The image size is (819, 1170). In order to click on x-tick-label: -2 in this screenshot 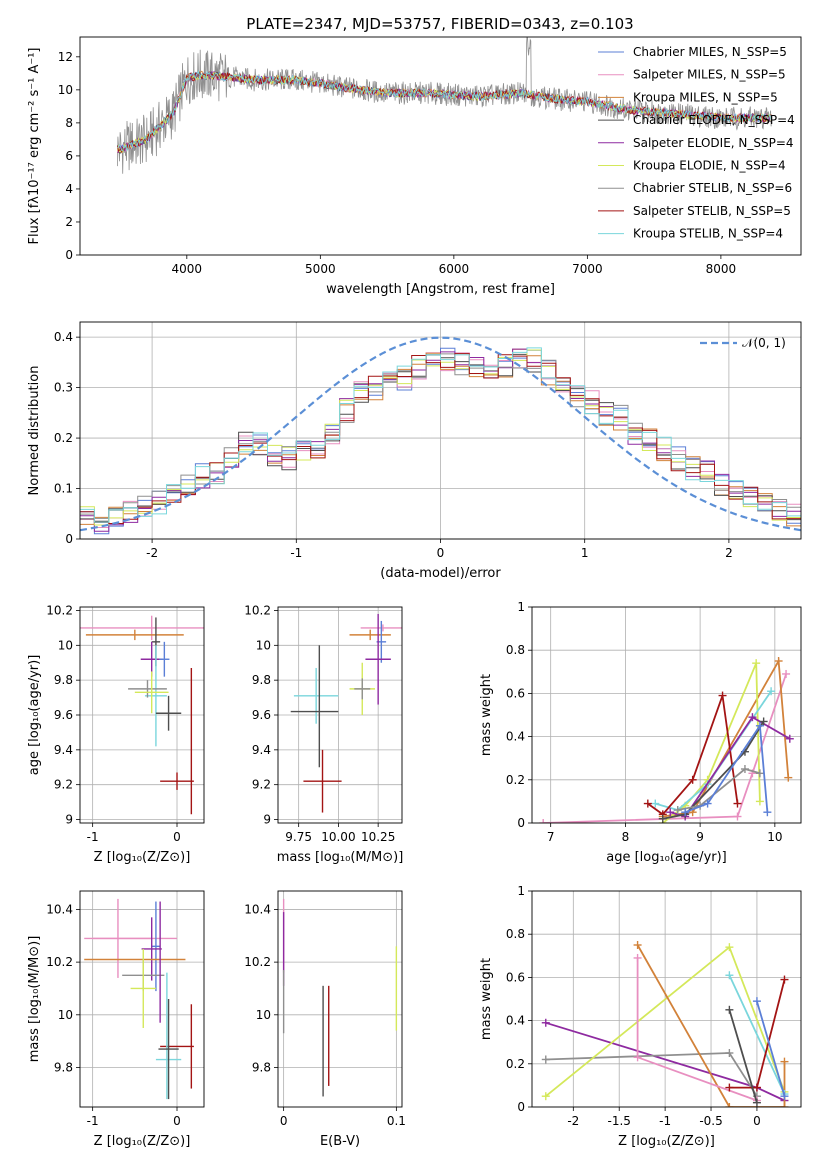, I will do `click(152, 553)`.